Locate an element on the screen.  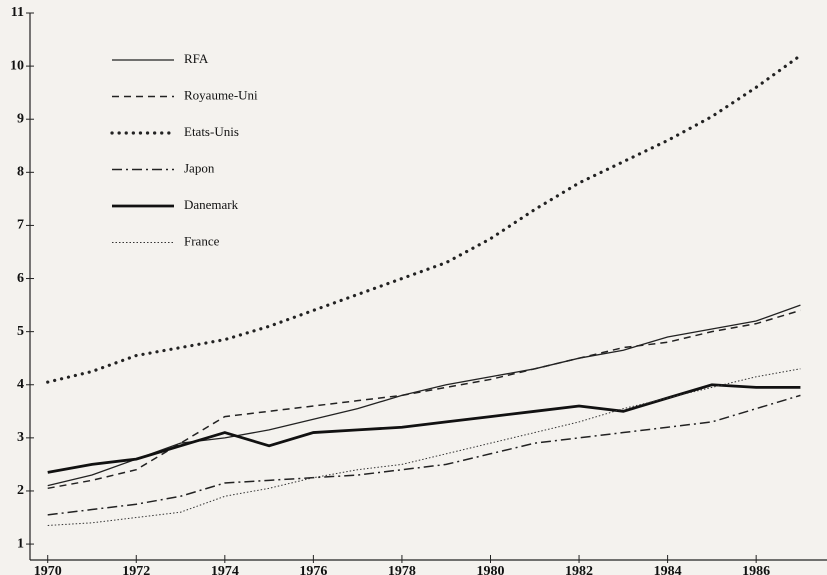
legend-label: France is located at coordinates (202, 240).